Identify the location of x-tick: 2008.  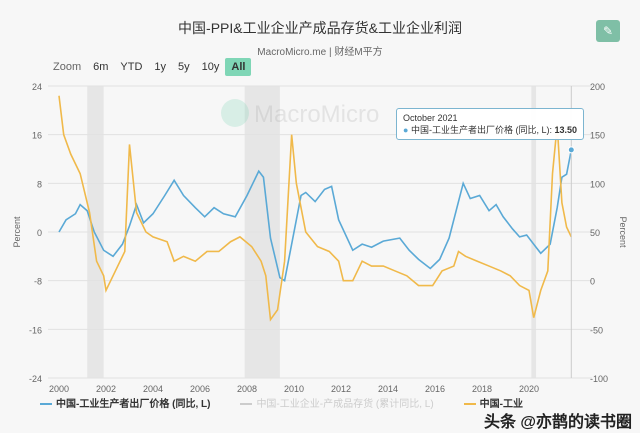
(247, 389).